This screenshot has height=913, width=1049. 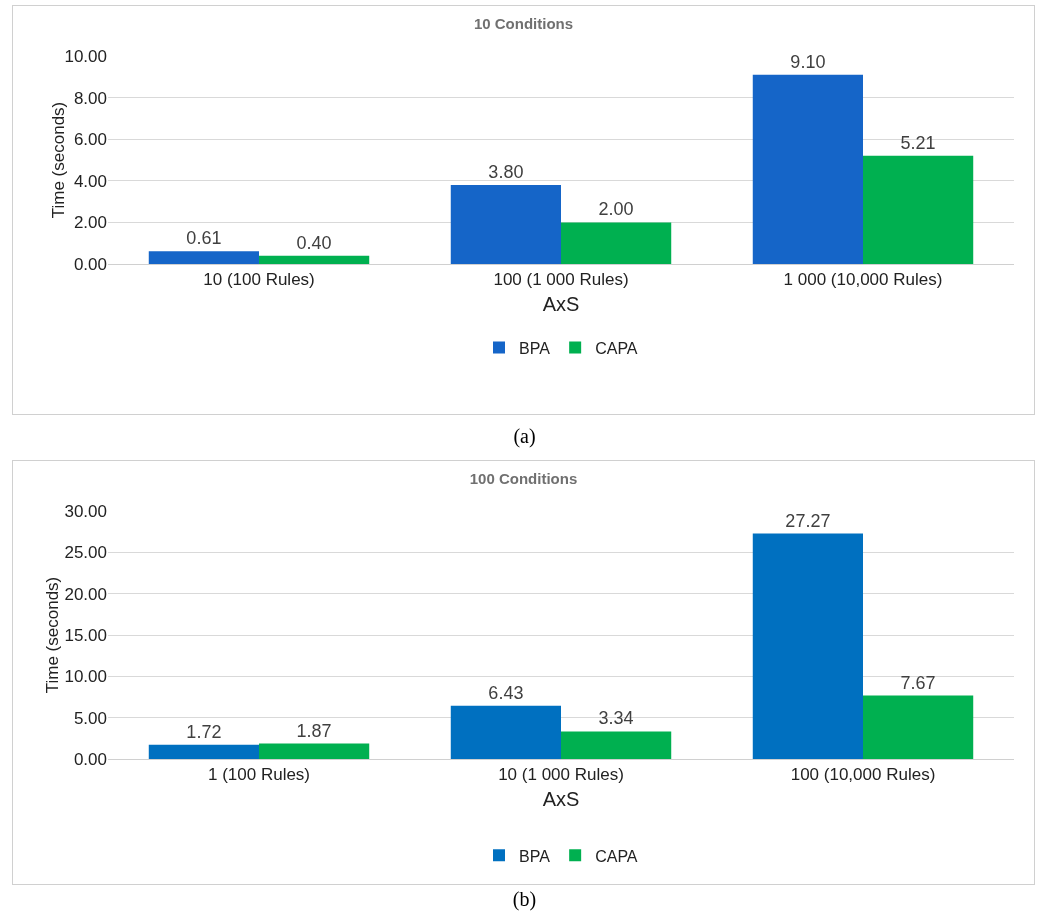 What do you see at coordinates (561, 775) in the screenshot?
I see `x-tick-label: 10 (1 000 Rules)` at bounding box center [561, 775].